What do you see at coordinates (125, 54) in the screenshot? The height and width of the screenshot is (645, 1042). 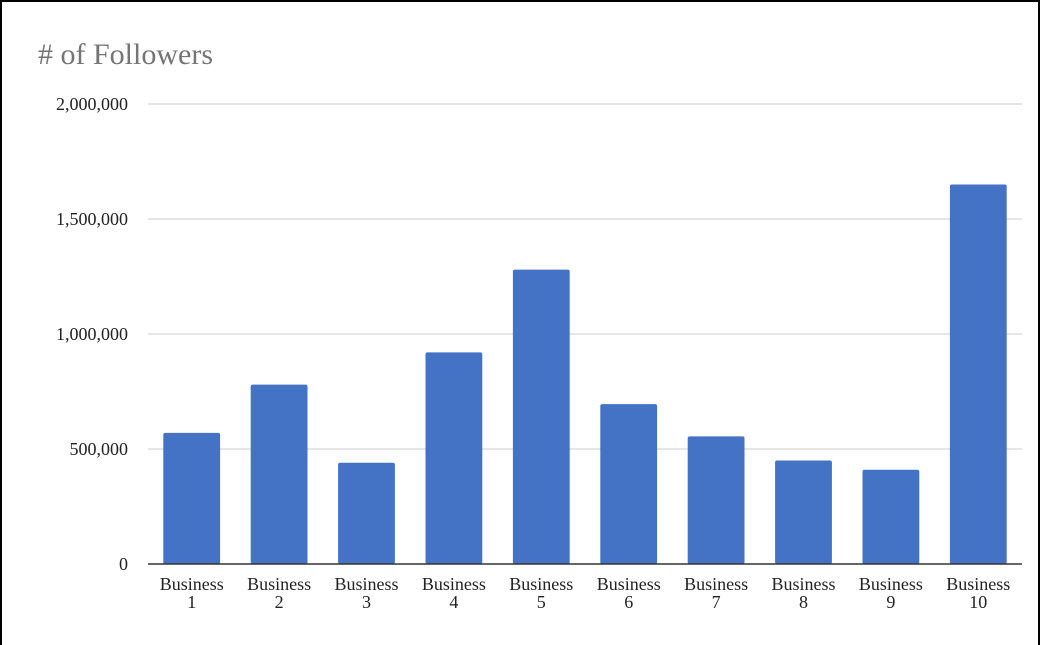 I see `chart-title: # of Followers` at bounding box center [125, 54].